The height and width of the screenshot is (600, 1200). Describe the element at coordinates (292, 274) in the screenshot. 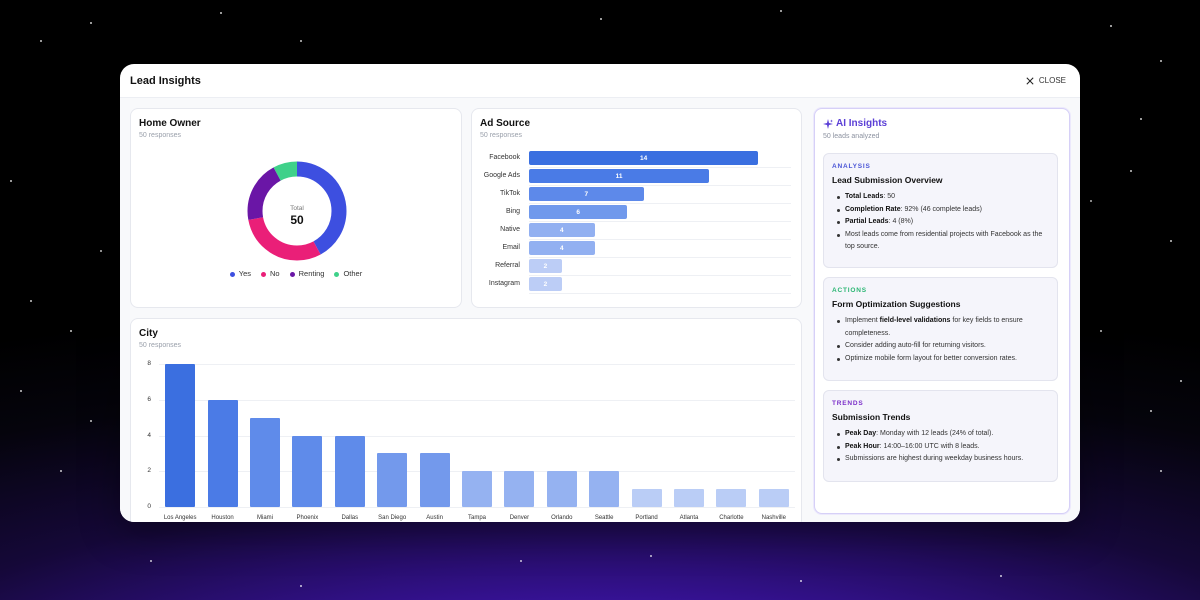

I see `legend-dot-renting` at that location.